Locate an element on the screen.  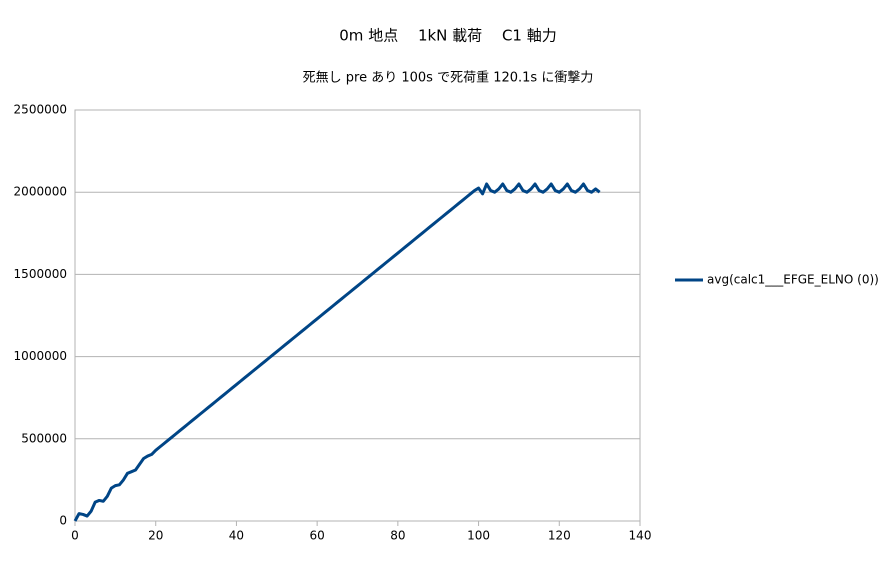
y-tick-label: 1000000 is located at coordinates (40, 356).